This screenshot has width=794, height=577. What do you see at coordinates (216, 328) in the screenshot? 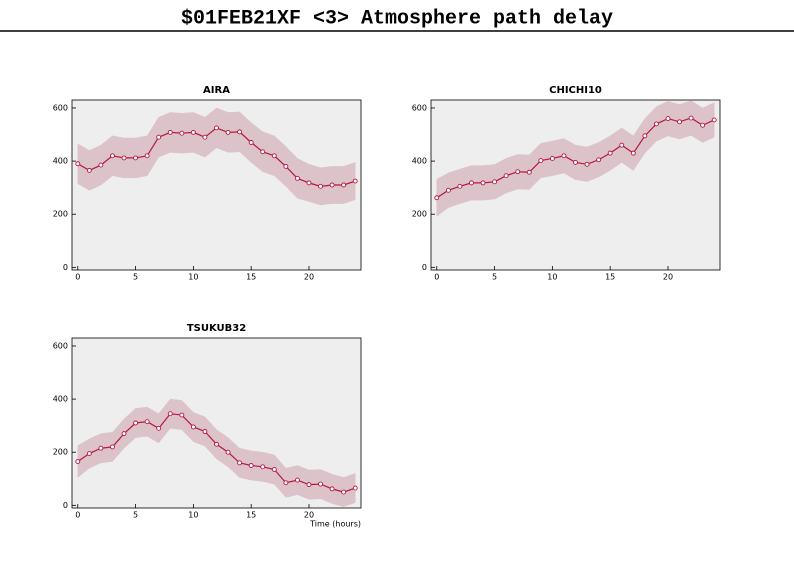
I see `subplot-title: TSUKUB32` at bounding box center [216, 328].